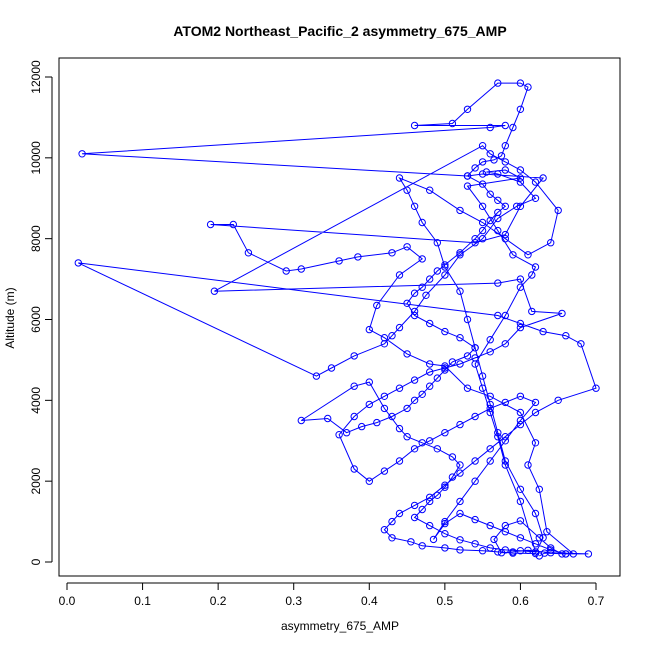 Image resolution: width=650 pixels, height=650 pixels. I want to click on y-tick-label: 4000, so click(36, 400).